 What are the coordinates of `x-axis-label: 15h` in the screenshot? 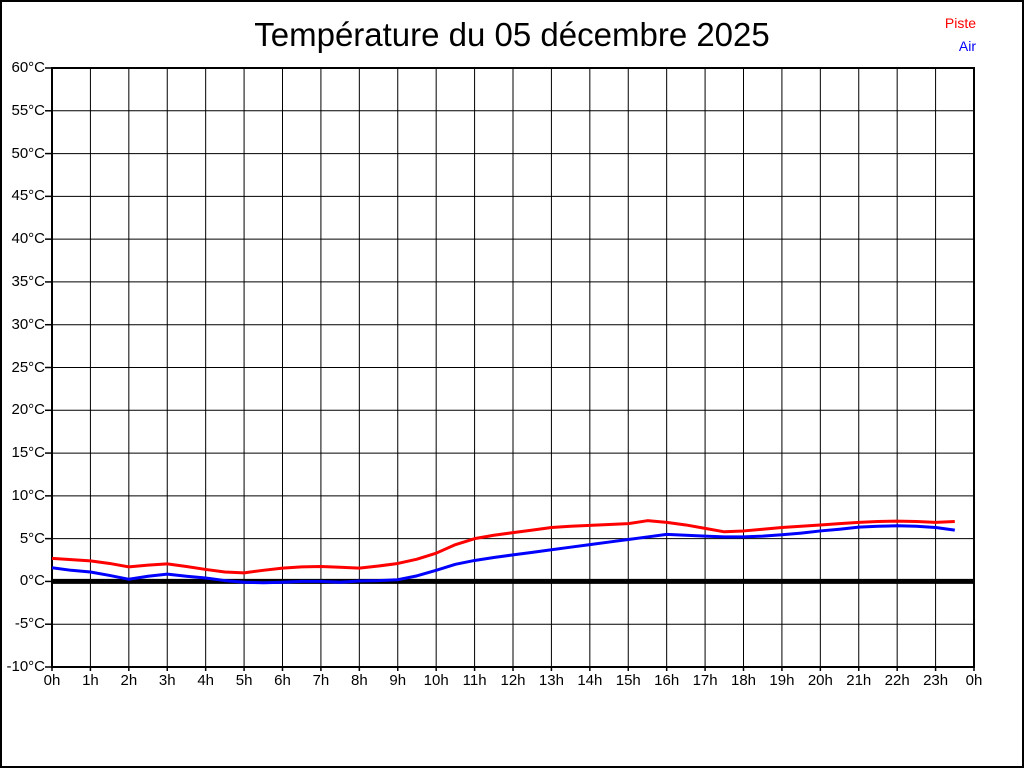 It's located at (628, 680).